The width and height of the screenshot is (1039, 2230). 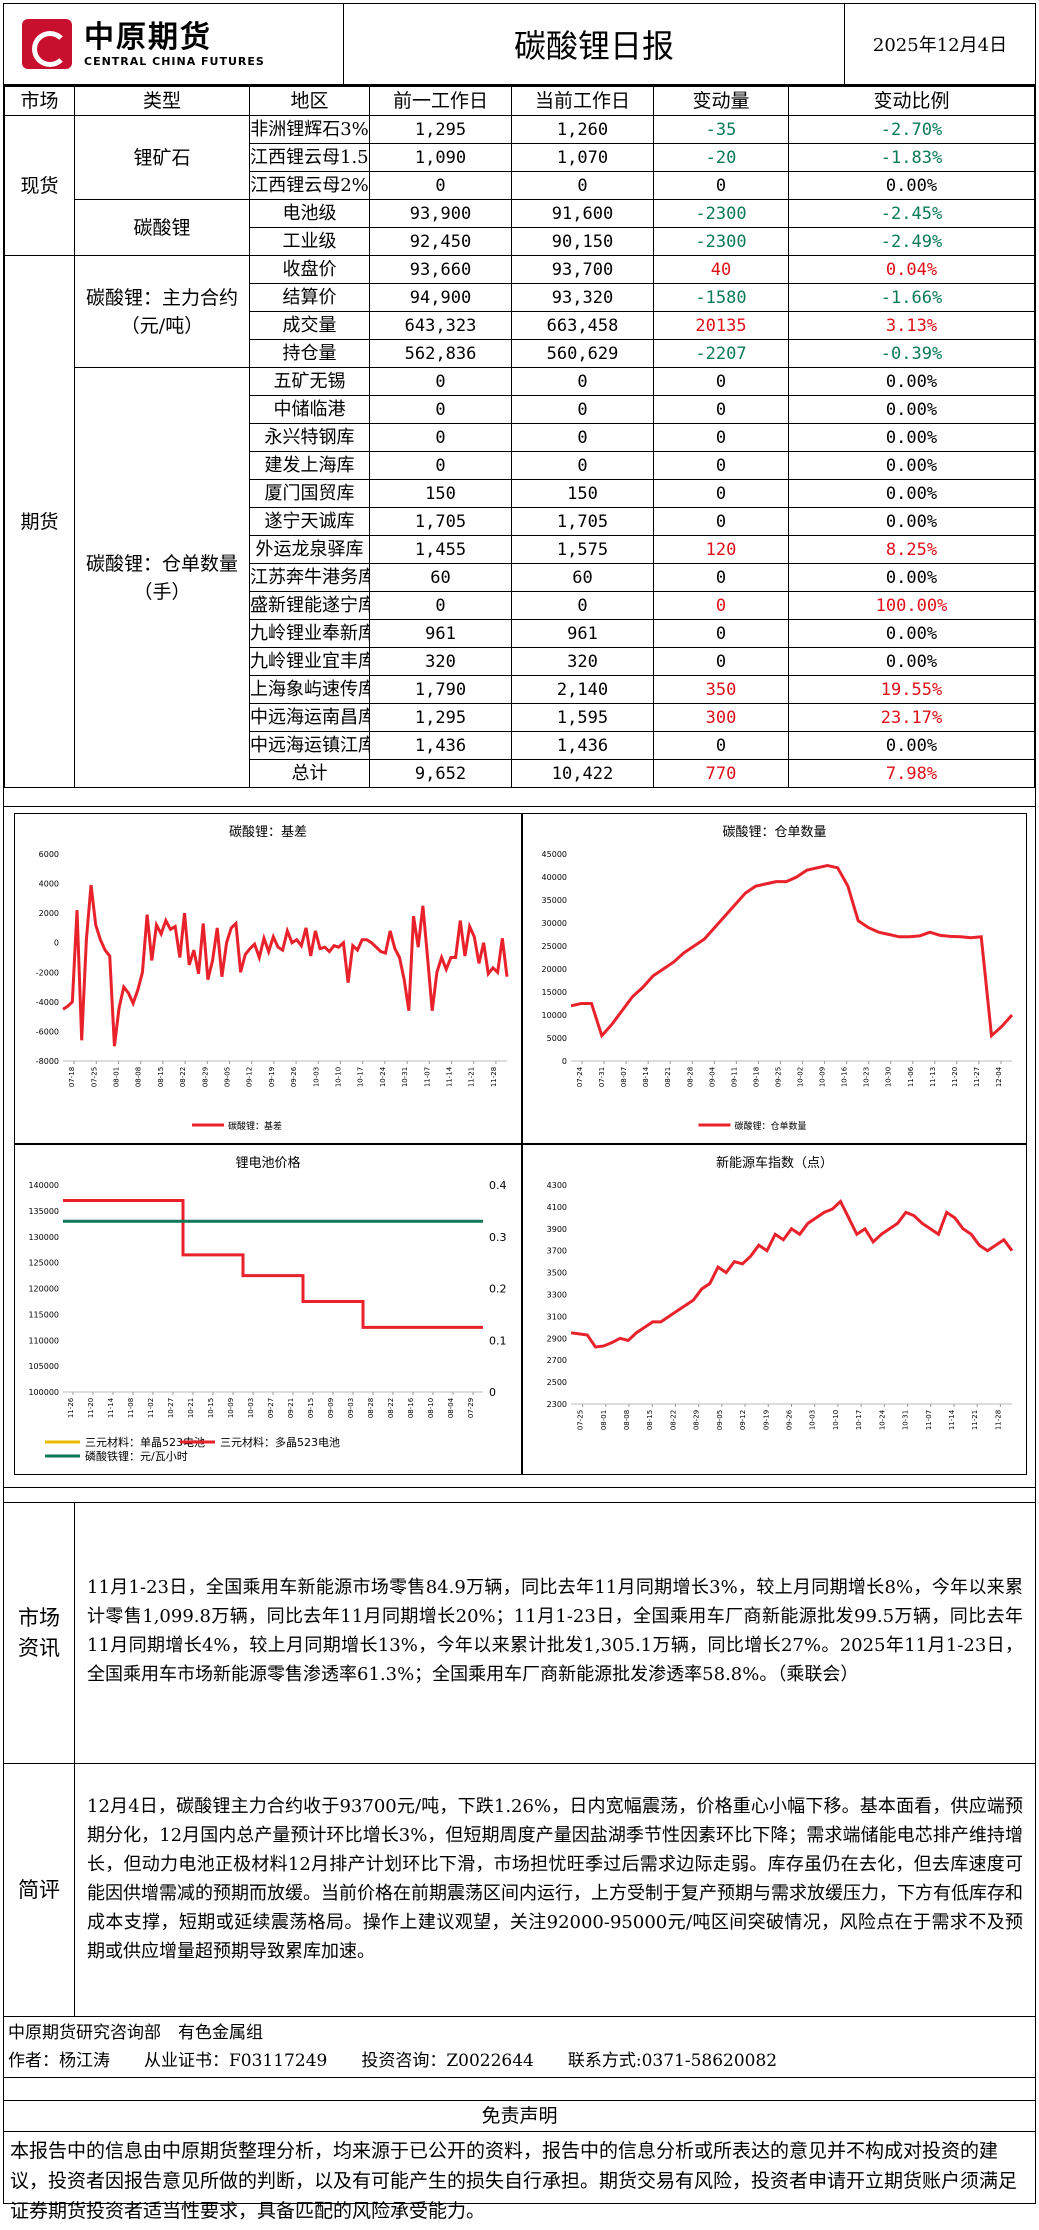 What do you see at coordinates (440, 241) in the screenshot?
I see `prev-cell: 92,450` at bounding box center [440, 241].